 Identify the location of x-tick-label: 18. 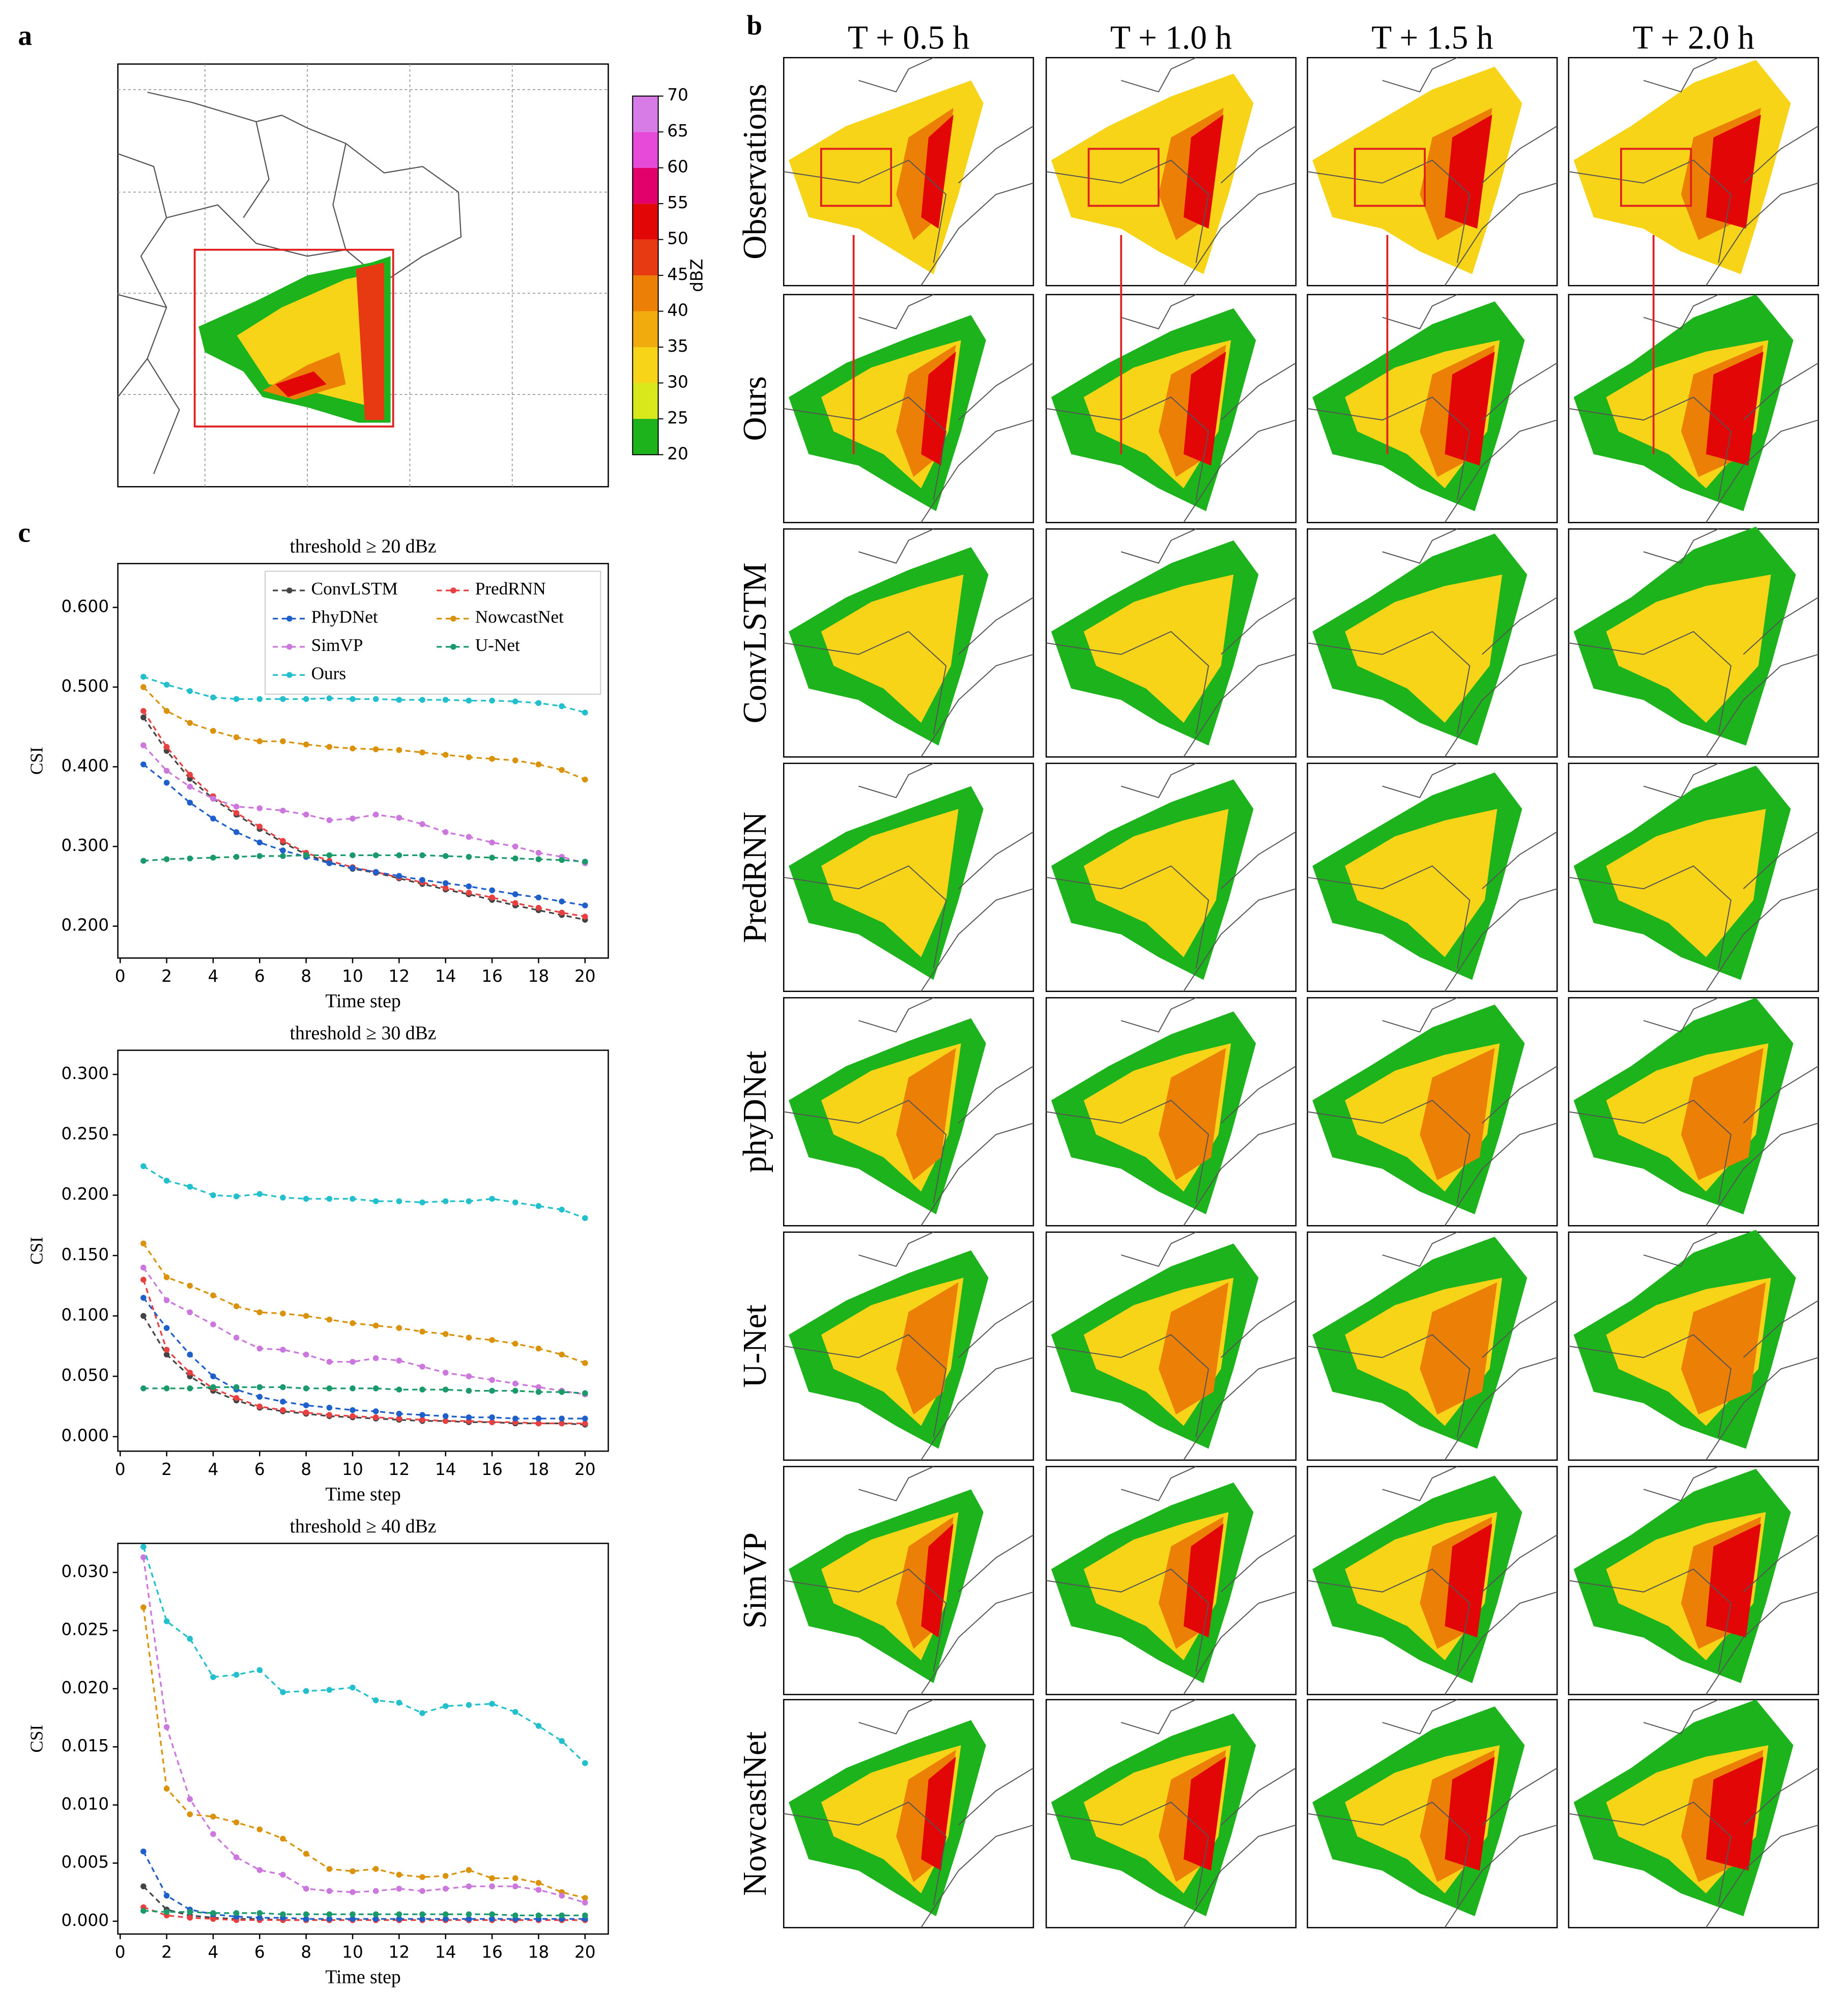
(539, 976).